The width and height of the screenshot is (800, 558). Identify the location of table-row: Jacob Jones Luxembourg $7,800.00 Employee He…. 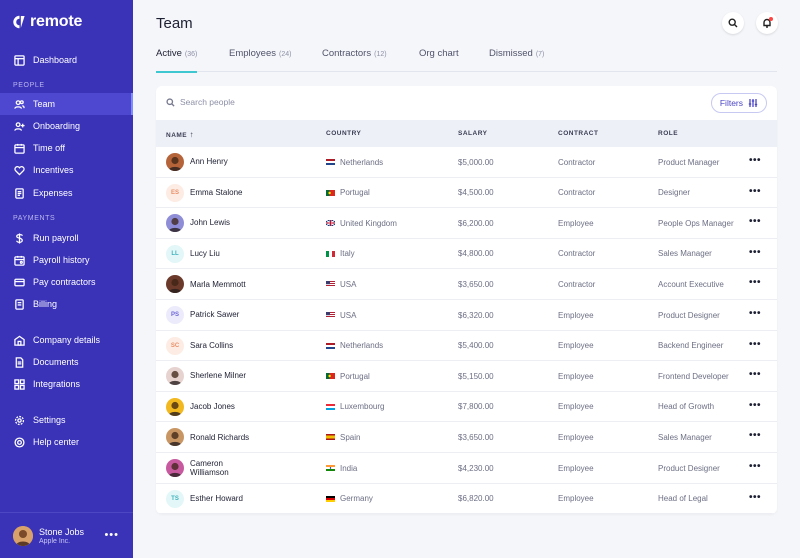
(466, 407).